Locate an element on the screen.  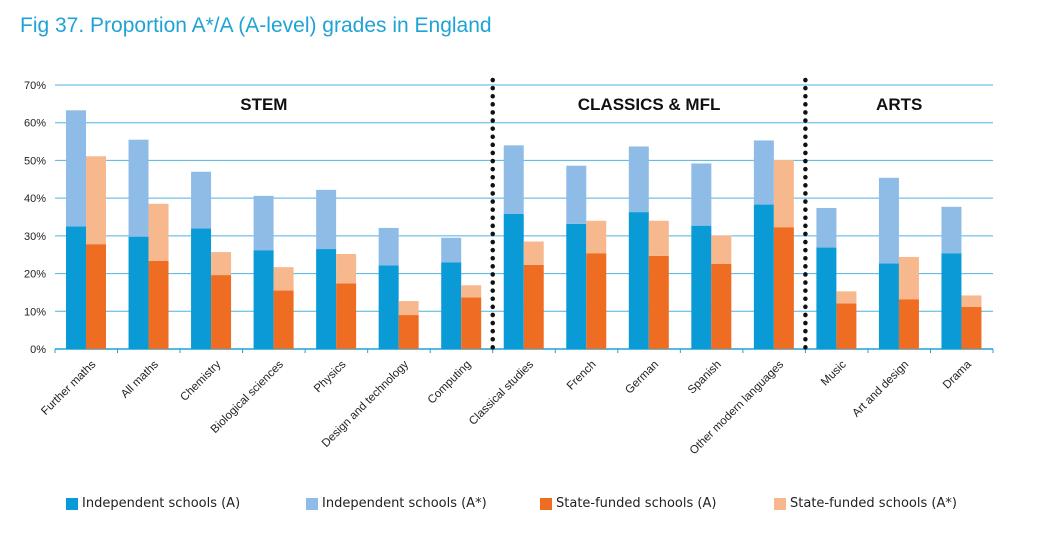
x-category-label: Music is located at coordinates (834, 373).